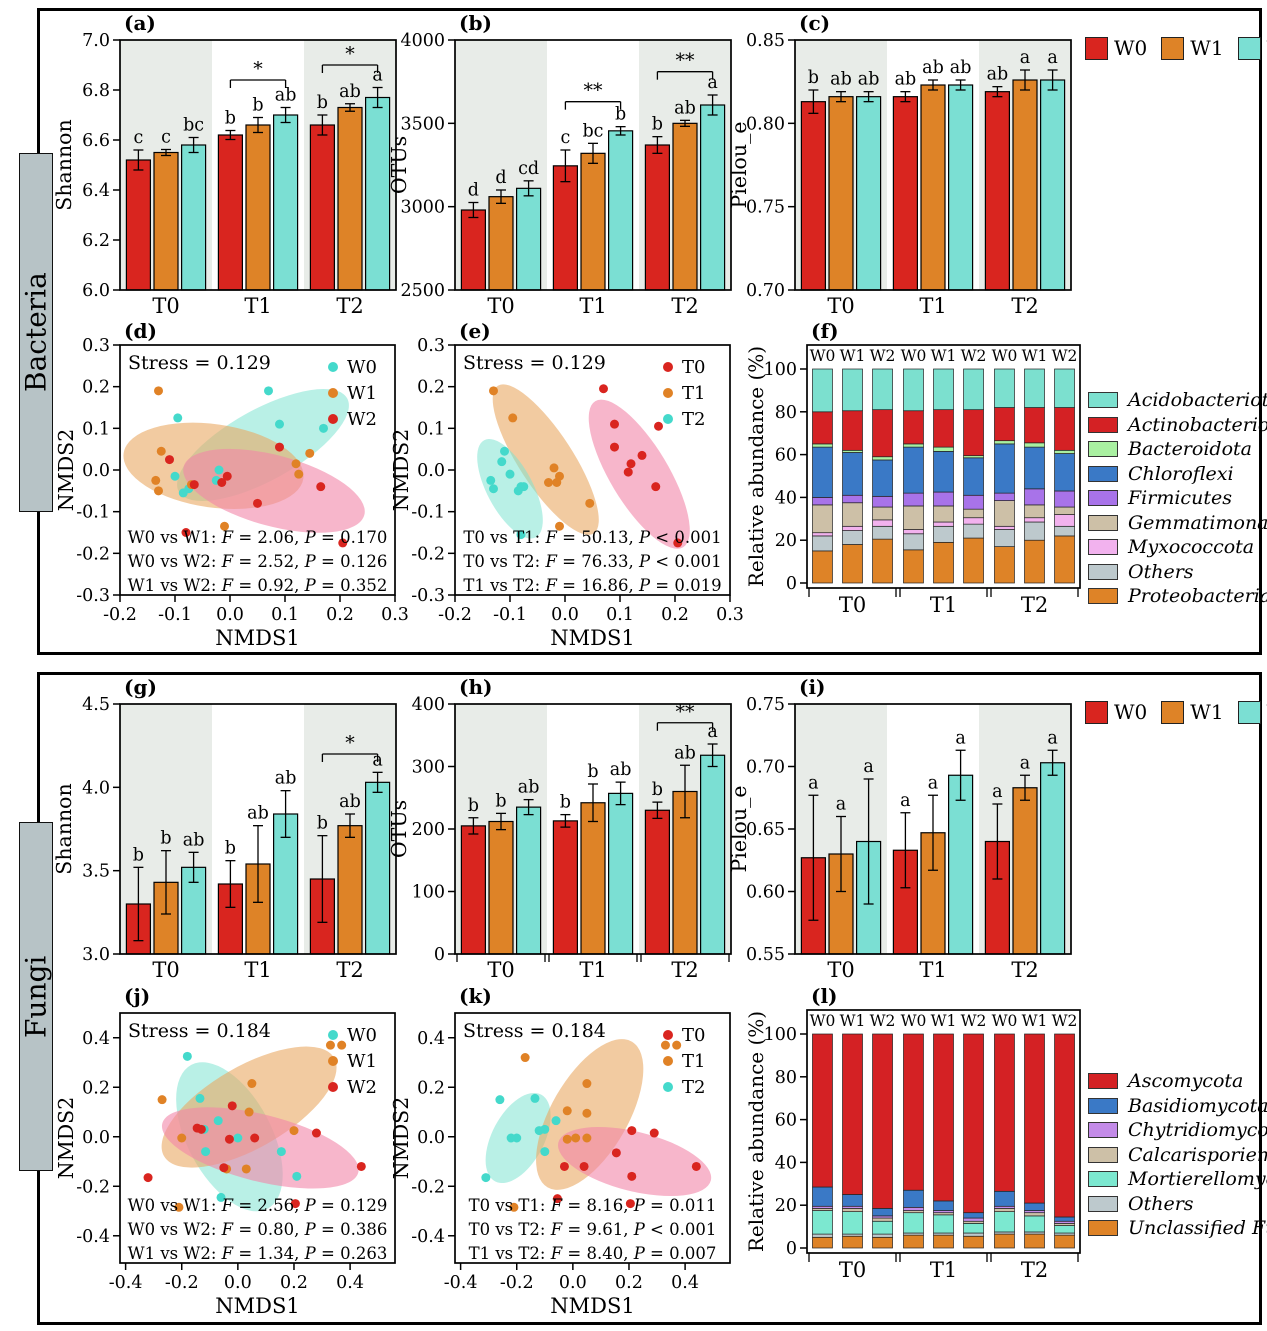  I want to click on svg-text: T0 vs T2: F = 76.33, P < 0.001, so click(592, 561).